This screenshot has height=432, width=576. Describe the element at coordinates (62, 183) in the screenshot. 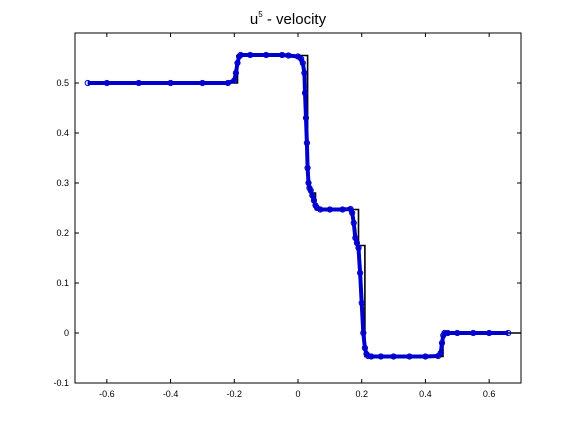

I see `y-tick-label: 0.3` at that location.